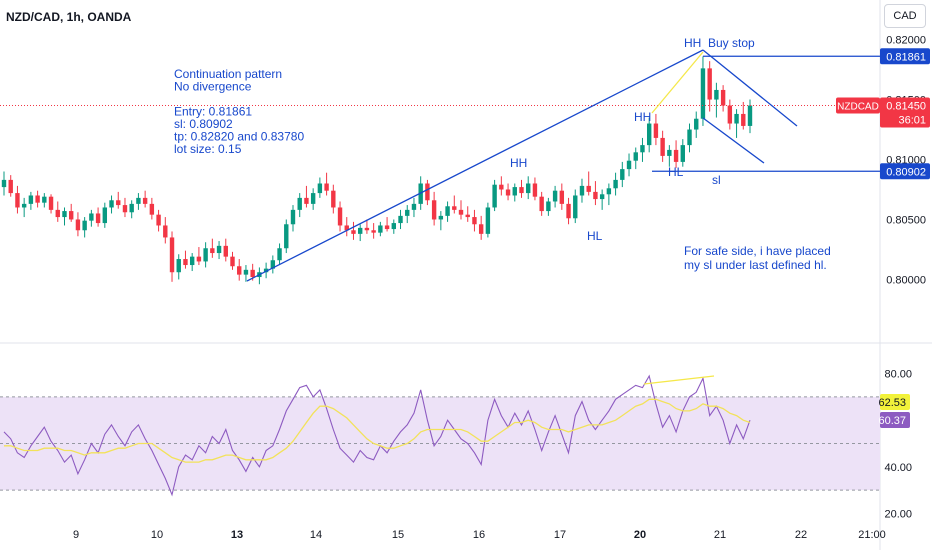 The width and height of the screenshot is (932, 550). I want to click on currency-button: CAD, so click(905, 16).